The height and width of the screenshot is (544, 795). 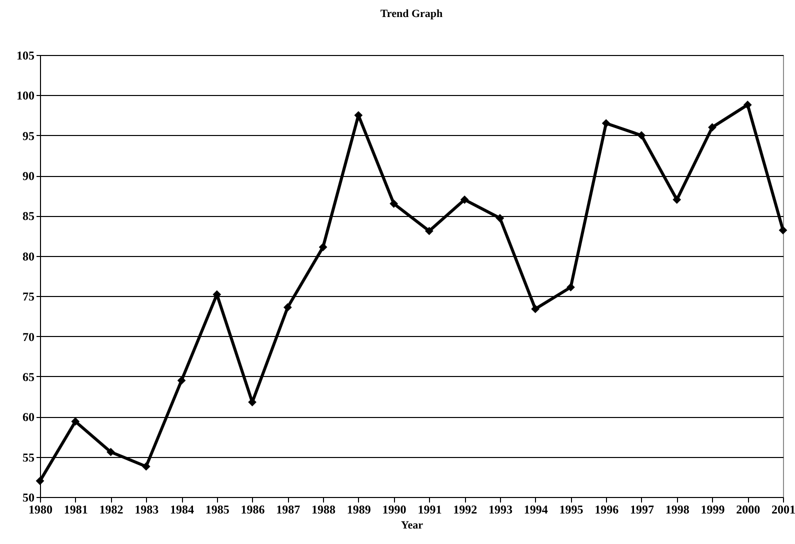 What do you see at coordinates (28, 256) in the screenshot?
I see `y-tick-label: 80` at bounding box center [28, 256].